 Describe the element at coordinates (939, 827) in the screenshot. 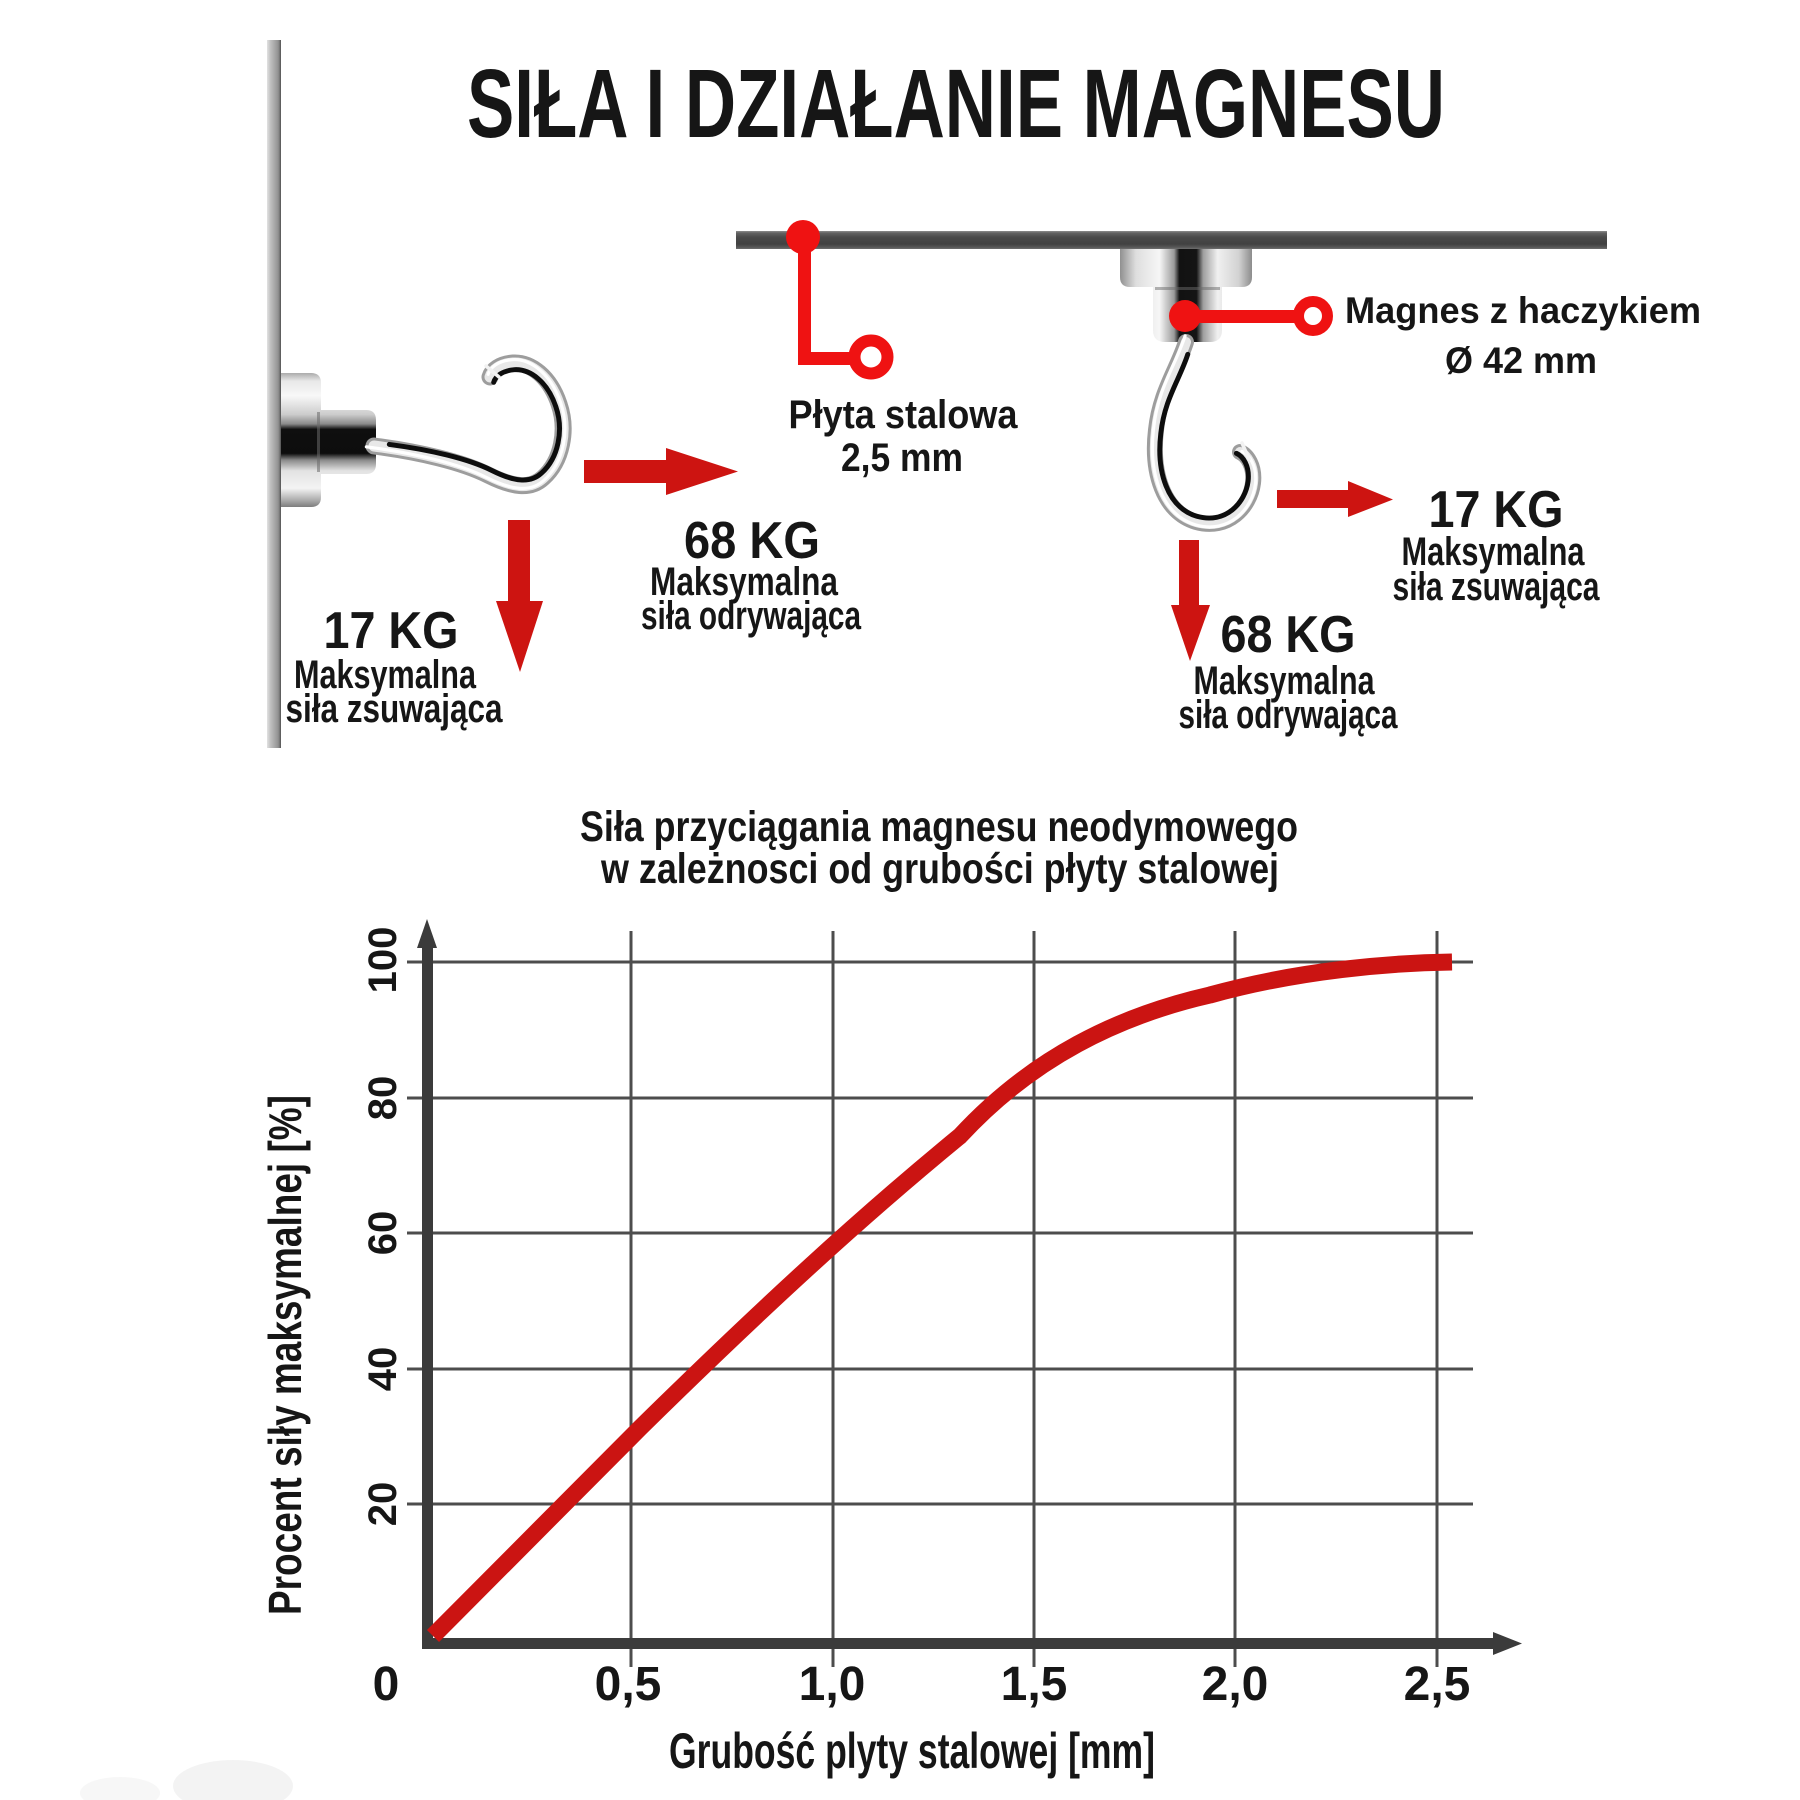

I see `svg-text:Siła przyciągania magnesu neod: Siła przyciągania magnesu neodymowego` at that location.